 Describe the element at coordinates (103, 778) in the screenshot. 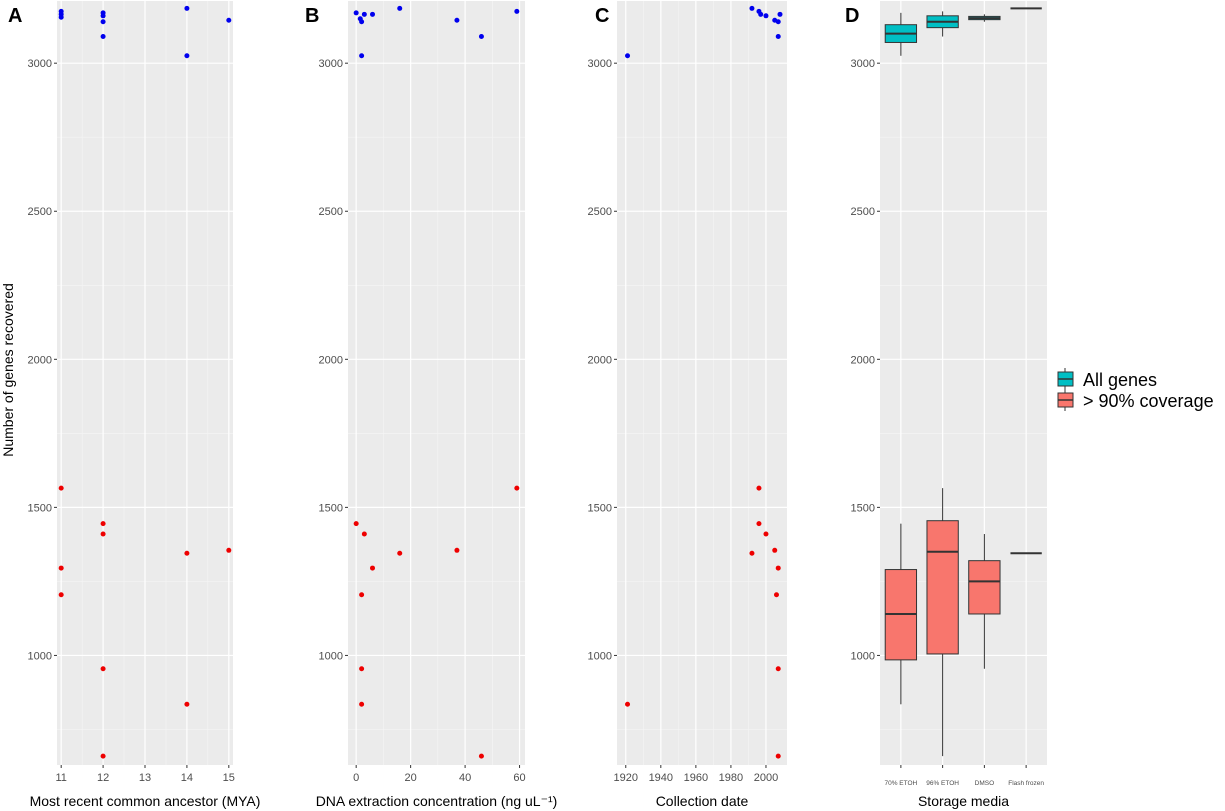

I see `panel-a-tick-label-x: 12` at that location.